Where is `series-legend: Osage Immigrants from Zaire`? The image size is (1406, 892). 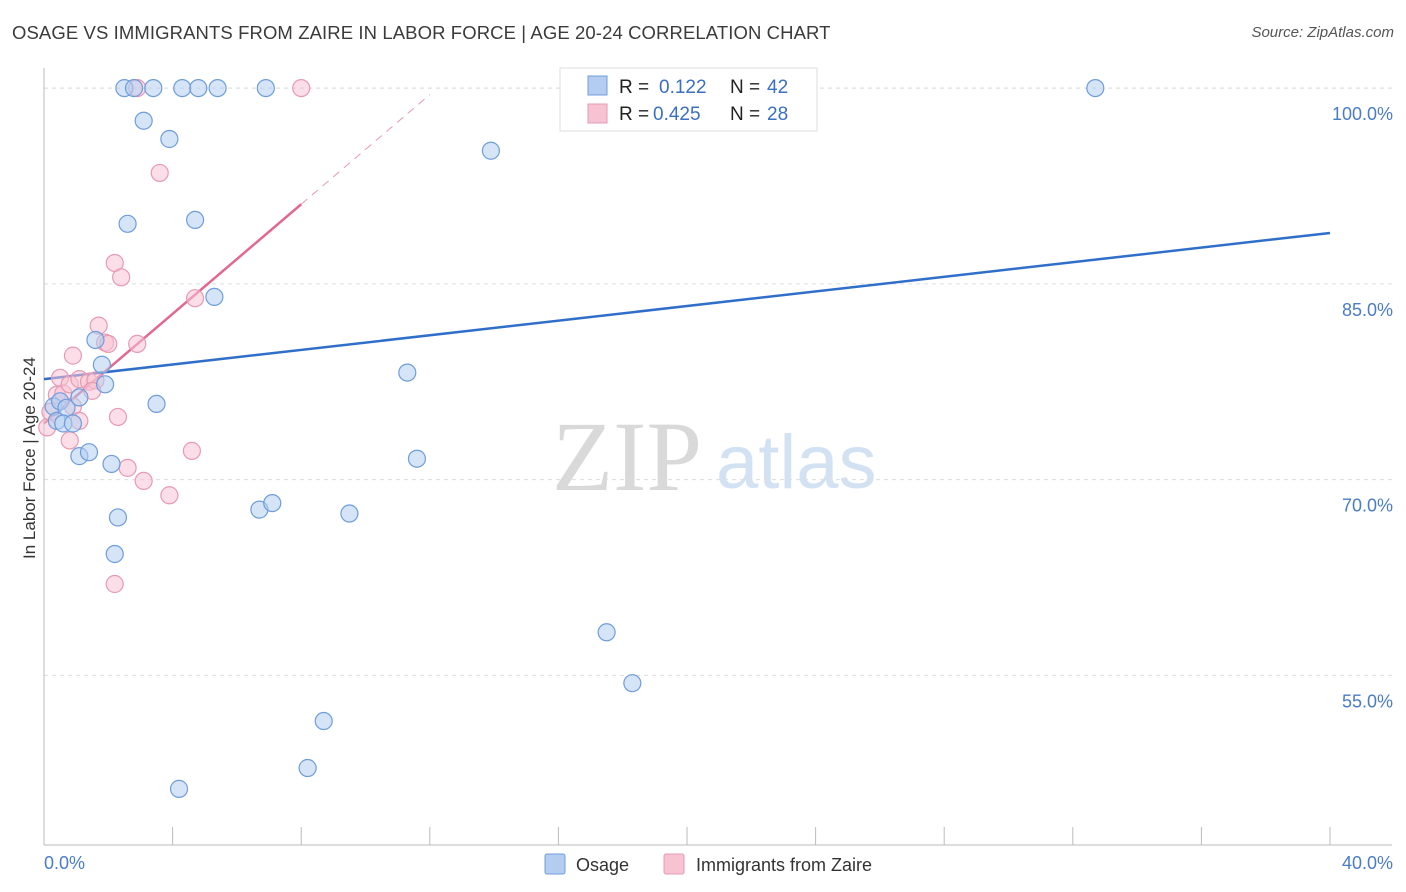
series-legend: Osage Immigrants from Zaire is located at coordinates (708, 864).